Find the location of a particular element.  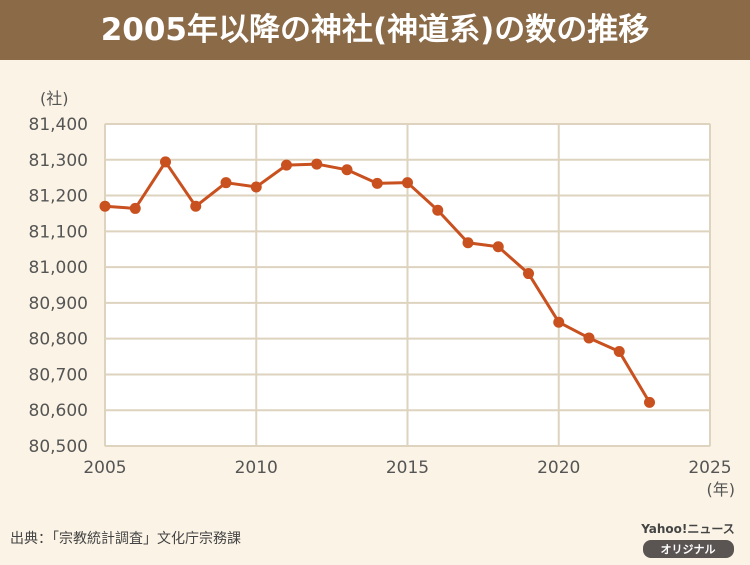

x-tick-label: 2020 is located at coordinates (558, 468).